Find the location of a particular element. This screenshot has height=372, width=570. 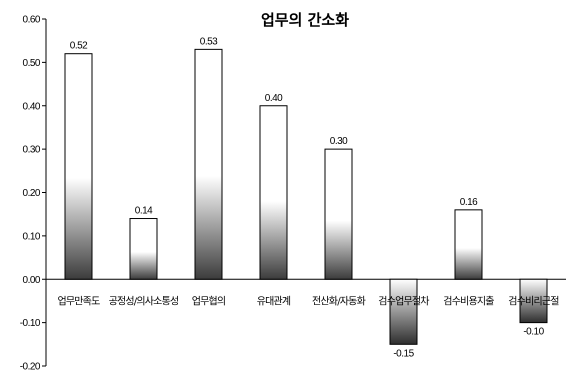

category-label: 전산화/자동화 is located at coordinates (339, 301).